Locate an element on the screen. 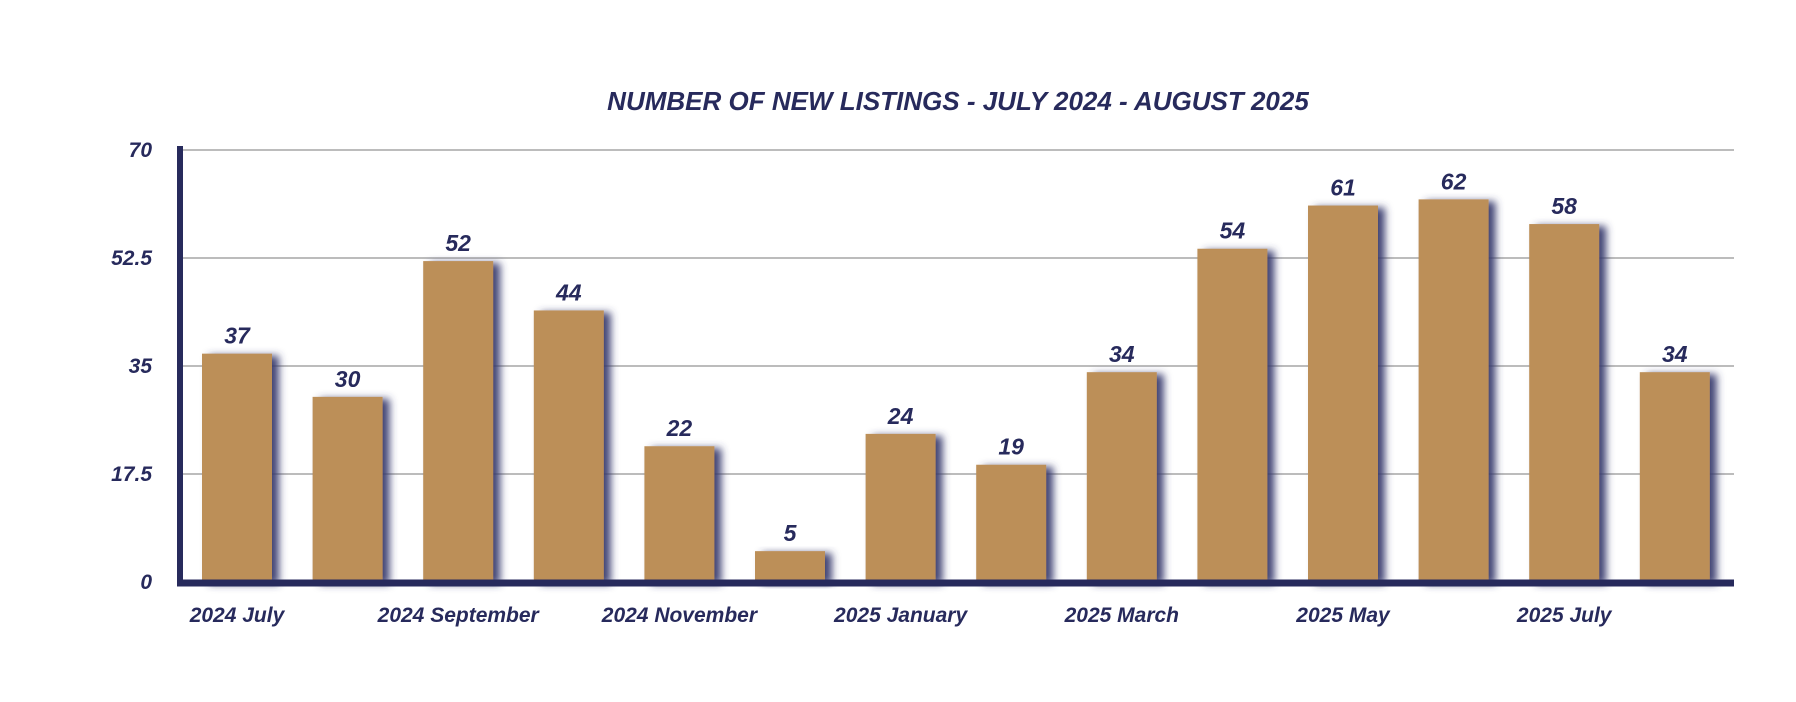 This screenshot has width=1796, height=702. x-tick-label: 2025 July is located at coordinates (1564, 615).